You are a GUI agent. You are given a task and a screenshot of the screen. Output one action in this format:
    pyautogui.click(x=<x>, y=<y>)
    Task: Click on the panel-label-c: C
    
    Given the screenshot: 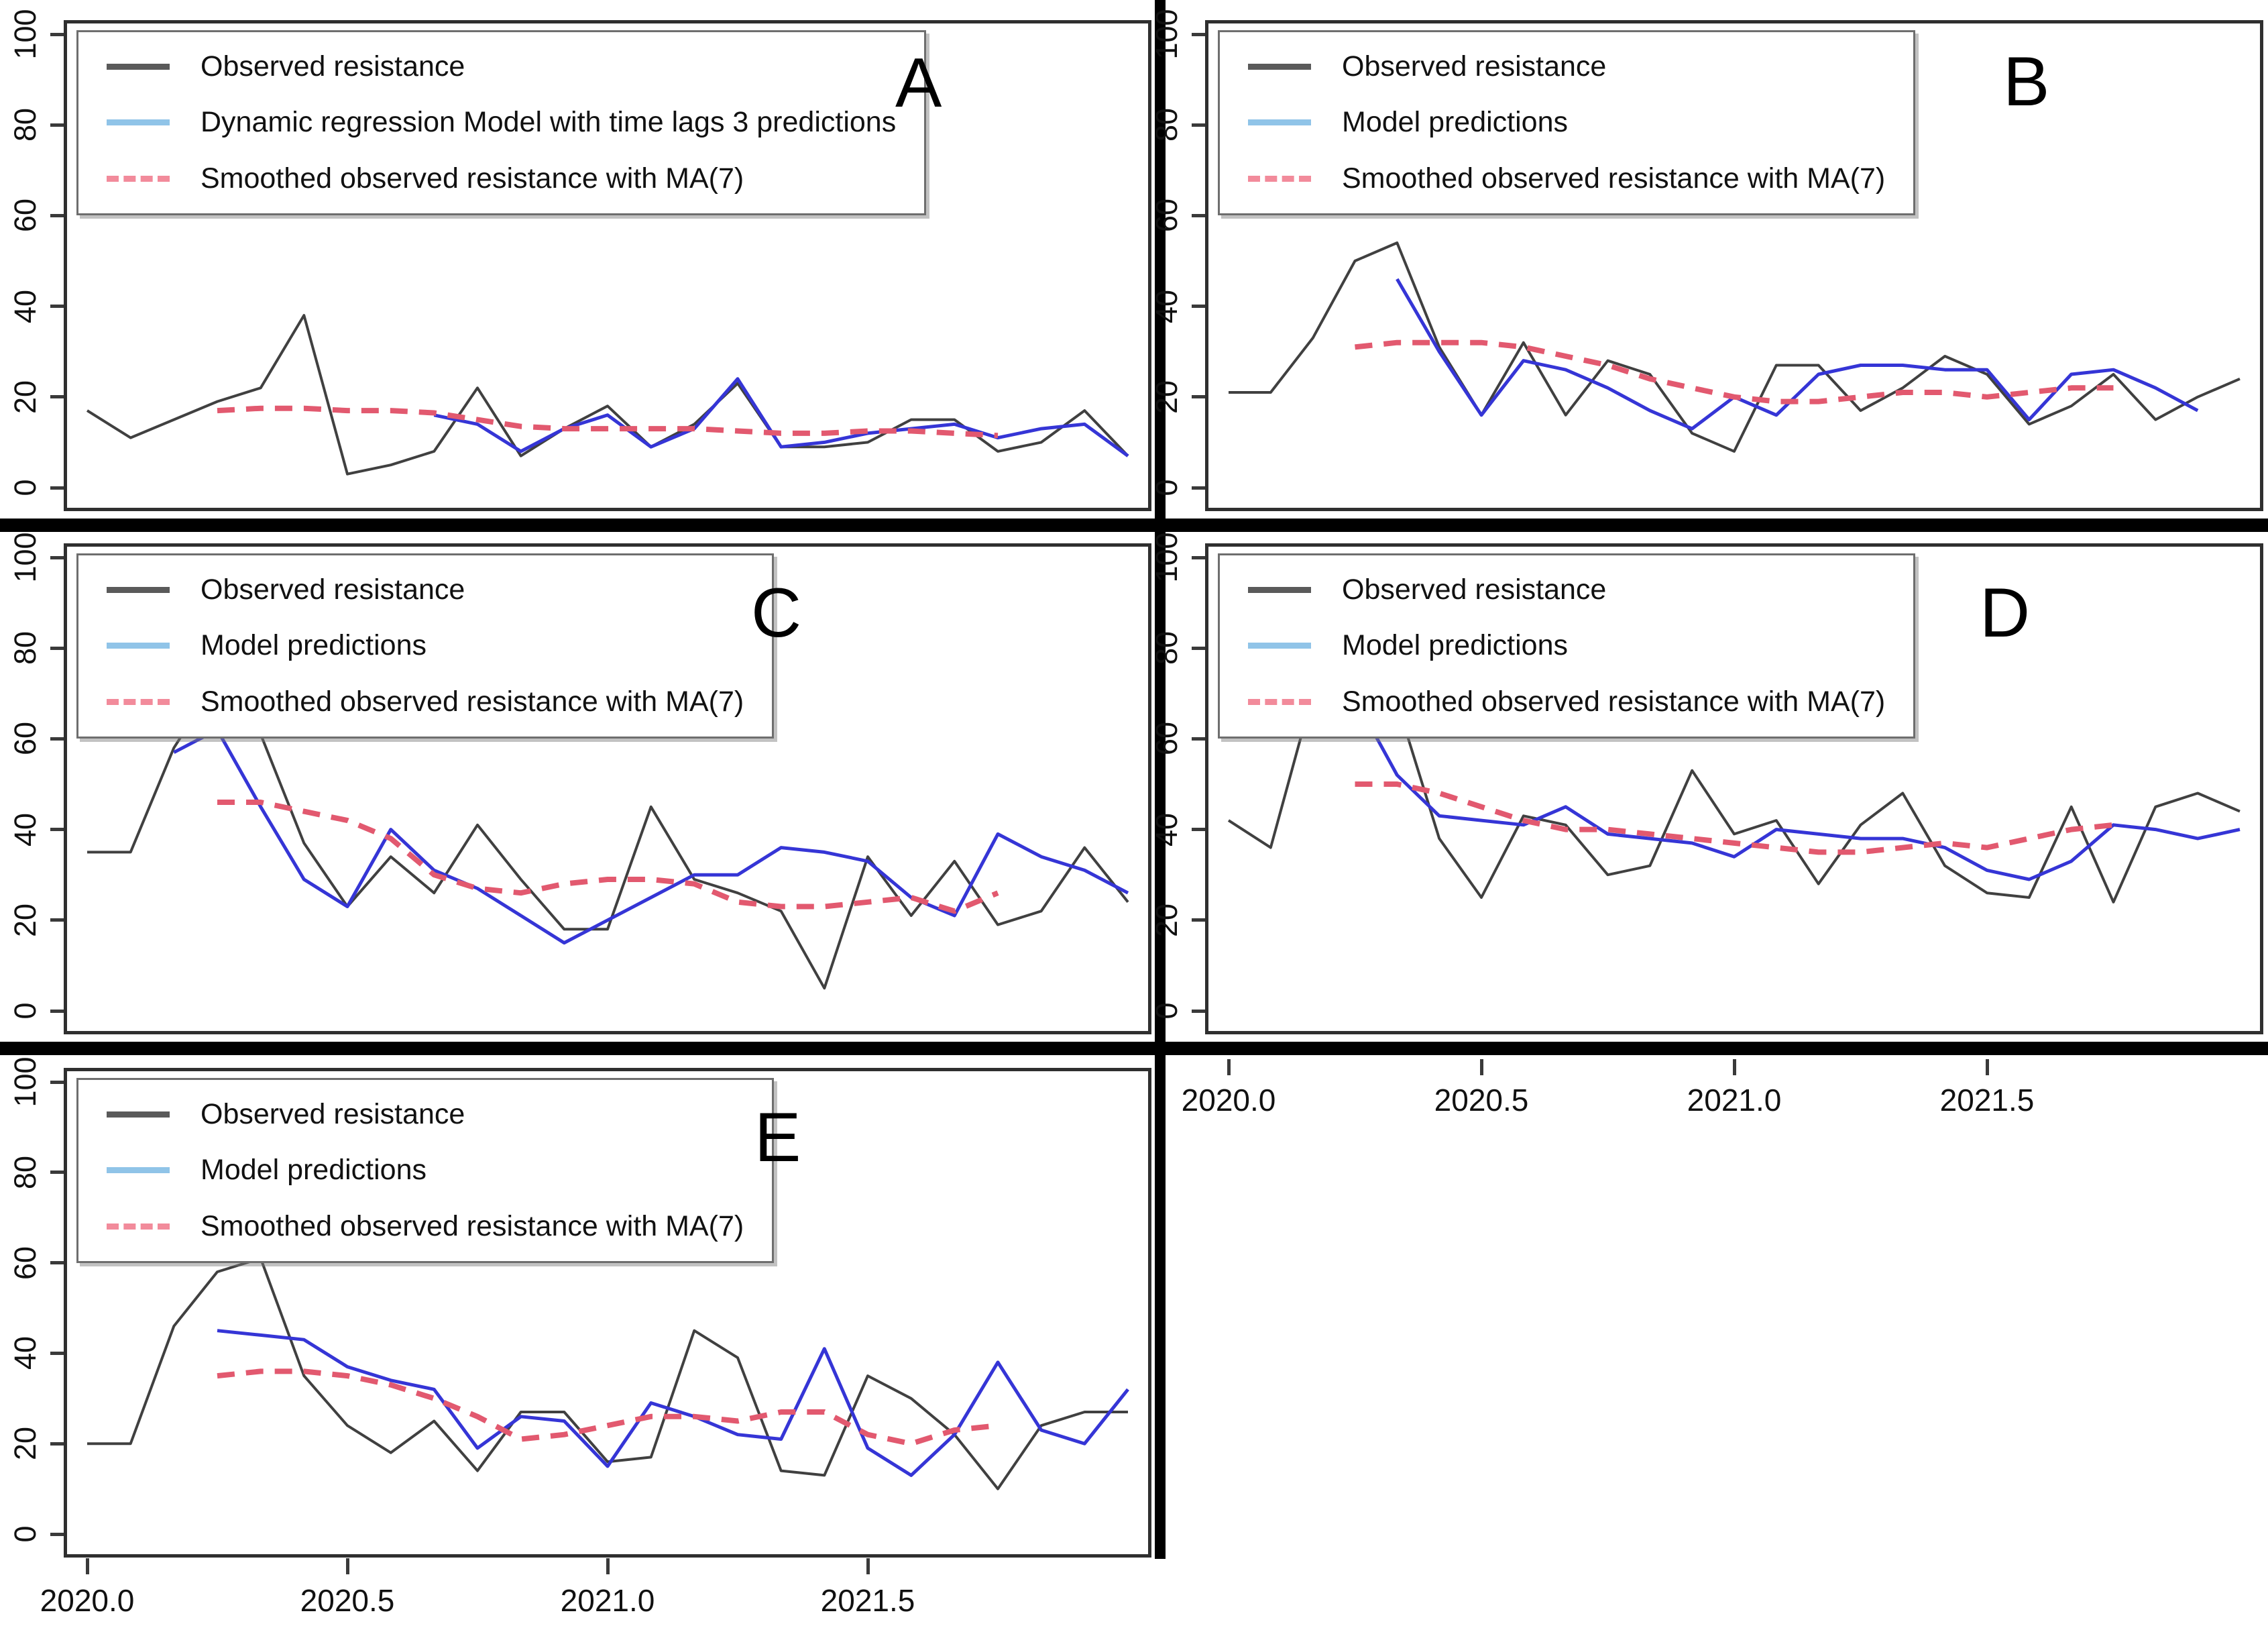 What is the action you would take?
    pyautogui.click(x=777, y=613)
    